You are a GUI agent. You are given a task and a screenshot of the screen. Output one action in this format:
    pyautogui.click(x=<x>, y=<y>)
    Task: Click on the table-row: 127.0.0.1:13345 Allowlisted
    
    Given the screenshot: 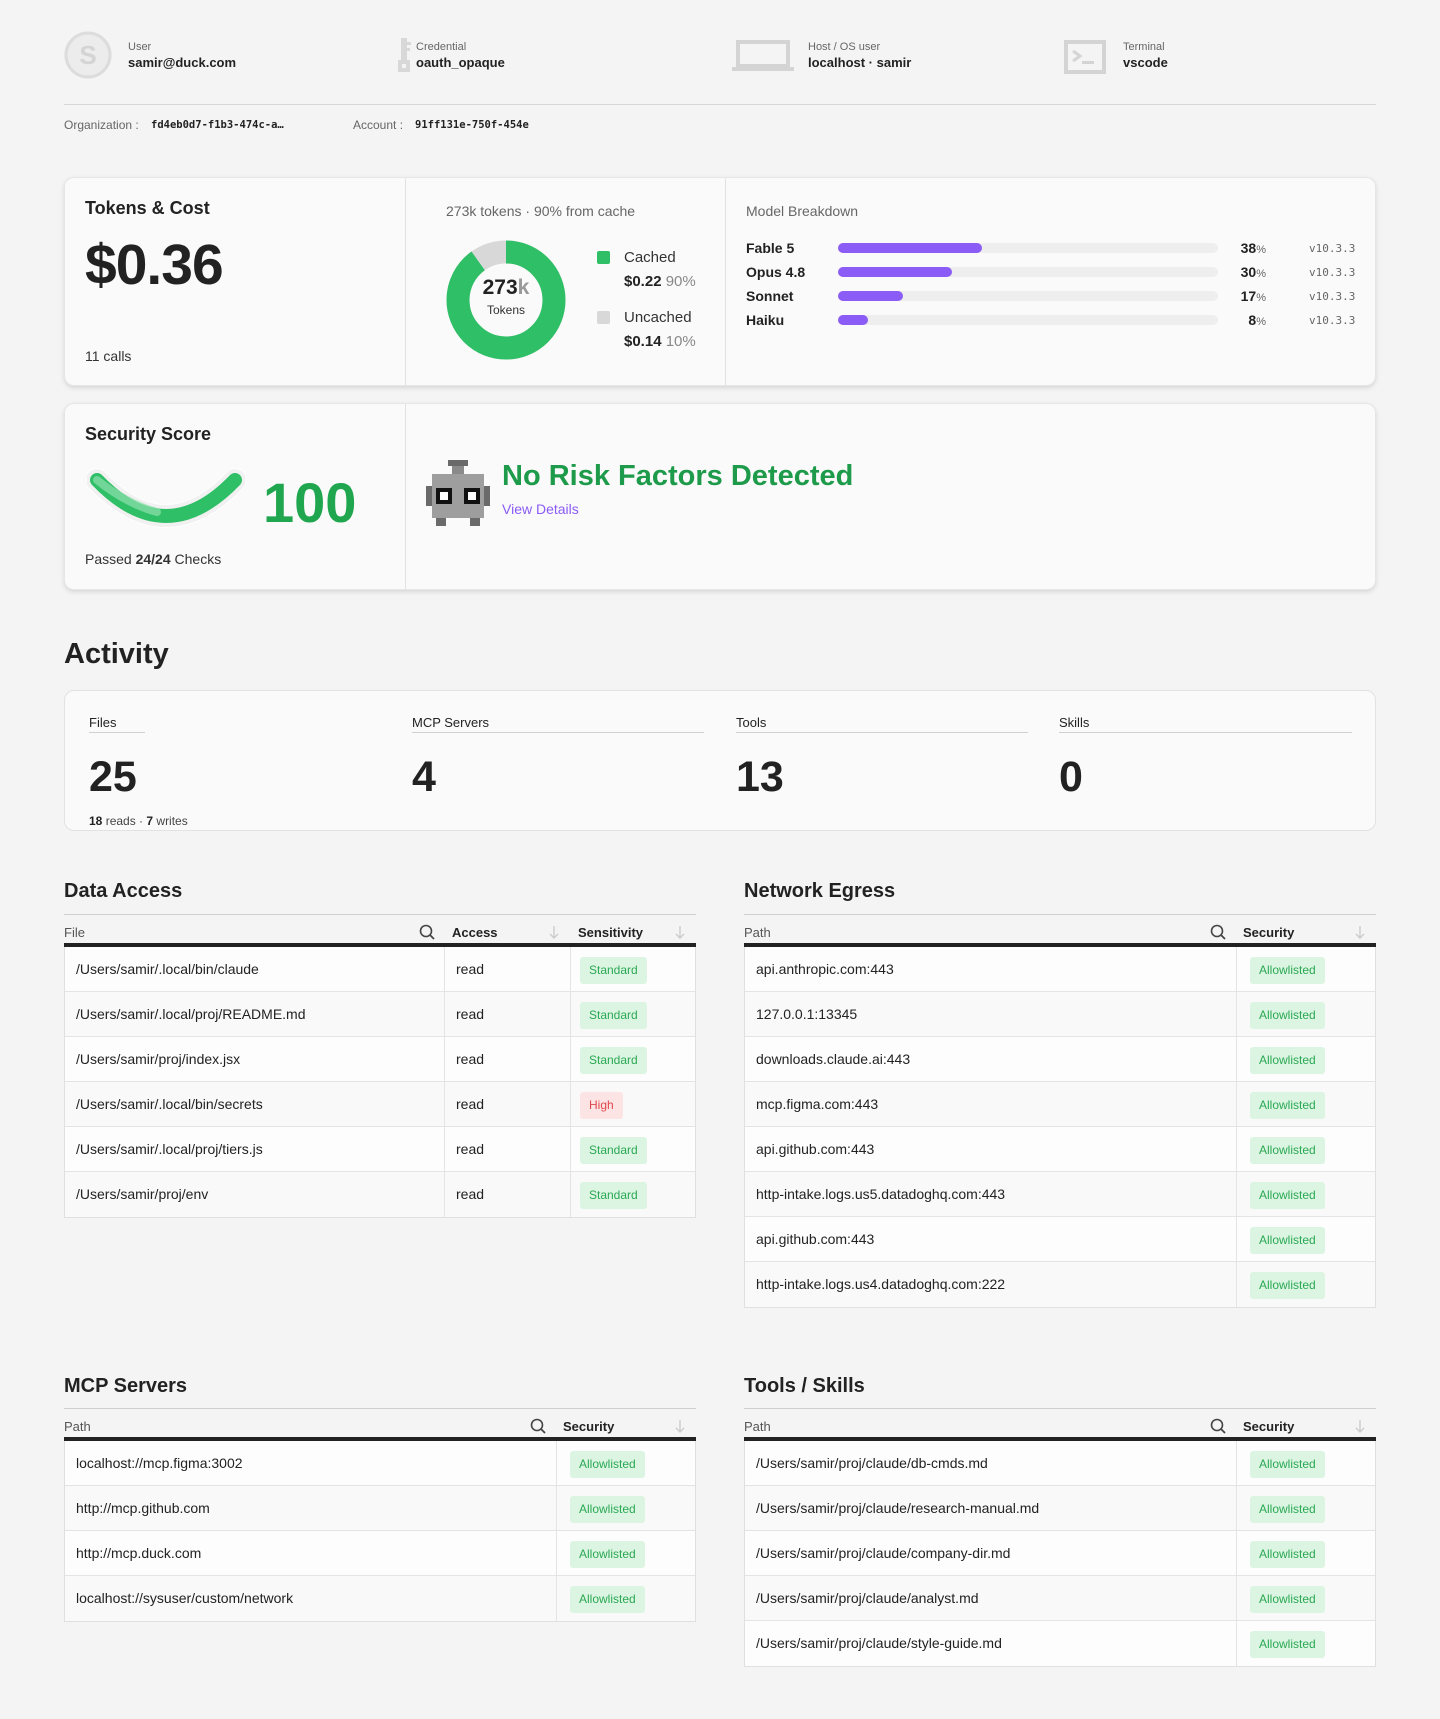 What is the action you would take?
    pyautogui.click(x=1060, y=1014)
    